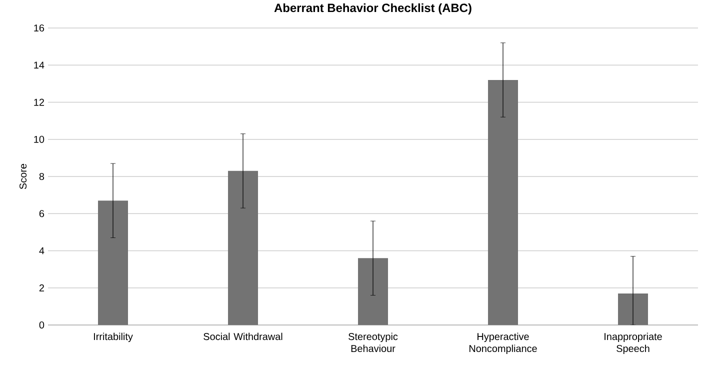 This screenshot has width=708, height=386. I want to click on y-tick-label: 12, so click(39, 102).